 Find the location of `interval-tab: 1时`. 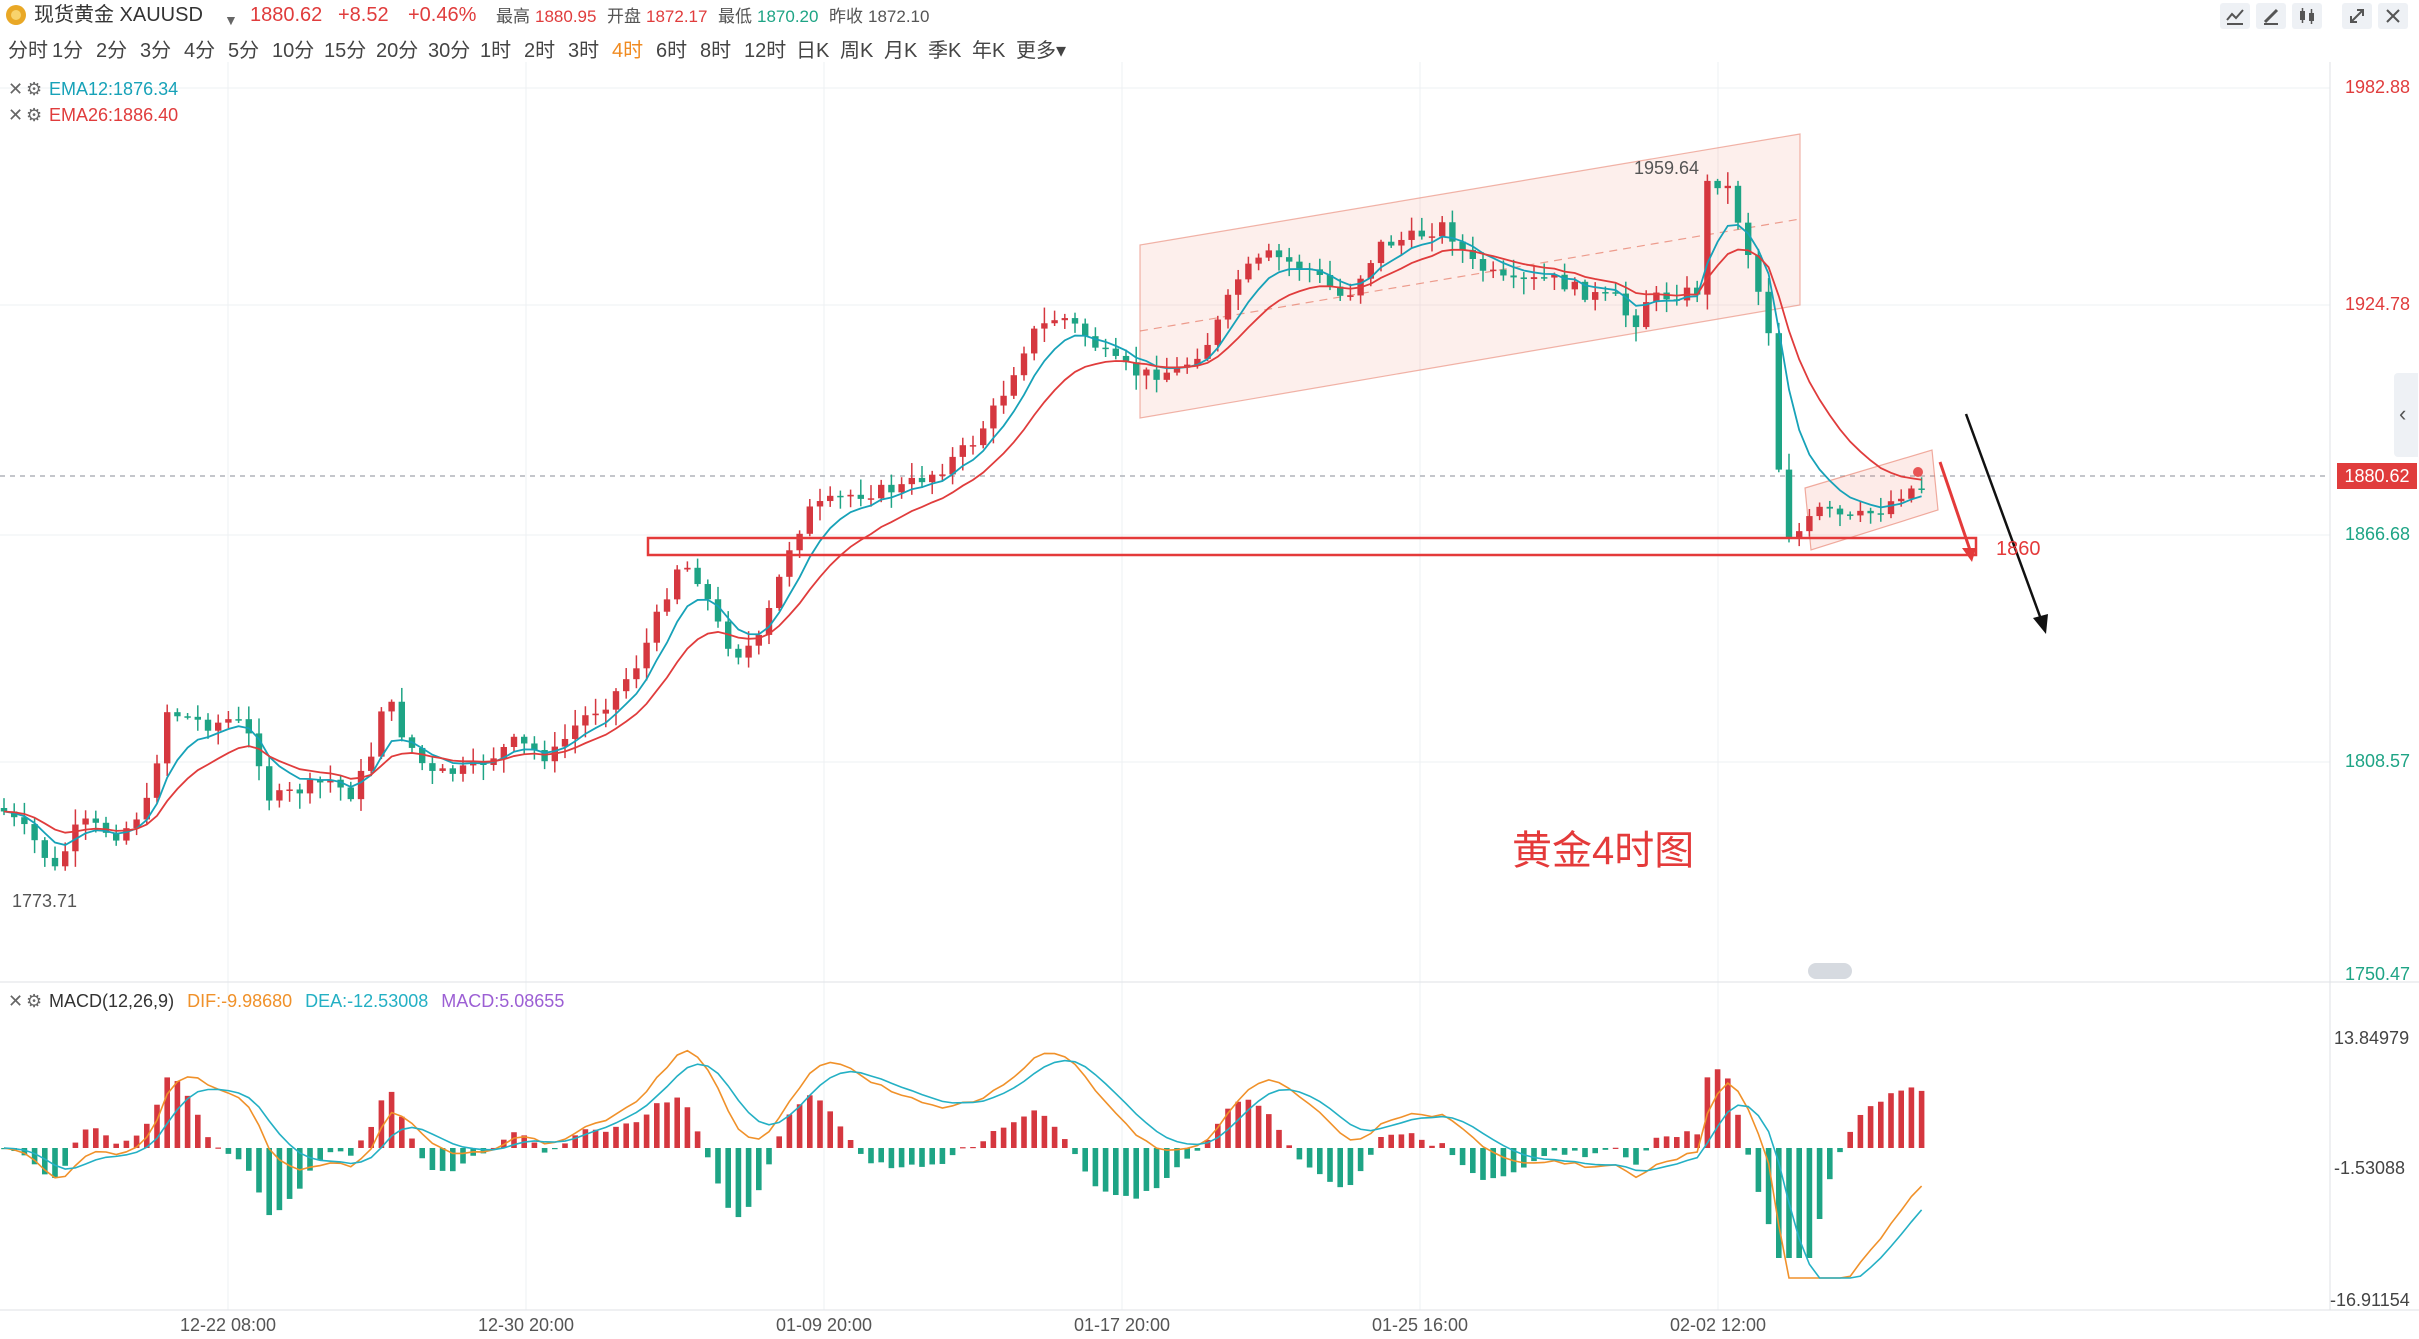

interval-tab: 1时 is located at coordinates (496, 51).